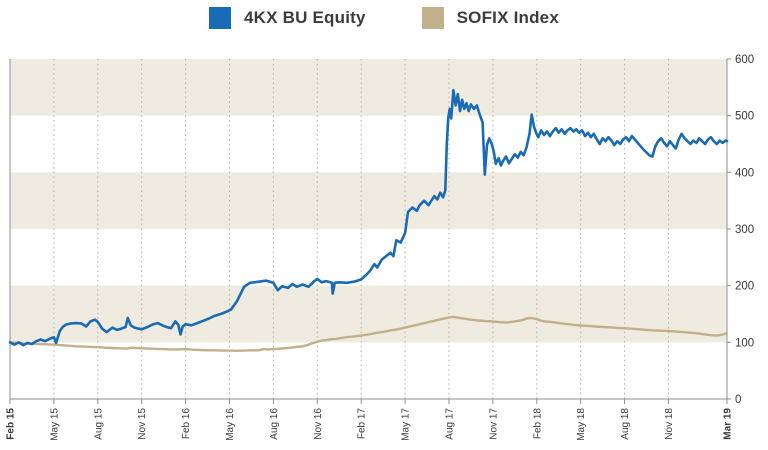 This screenshot has width=768, height=450. I want to click on legend-swatch-sofix-index, so click(432, 18).